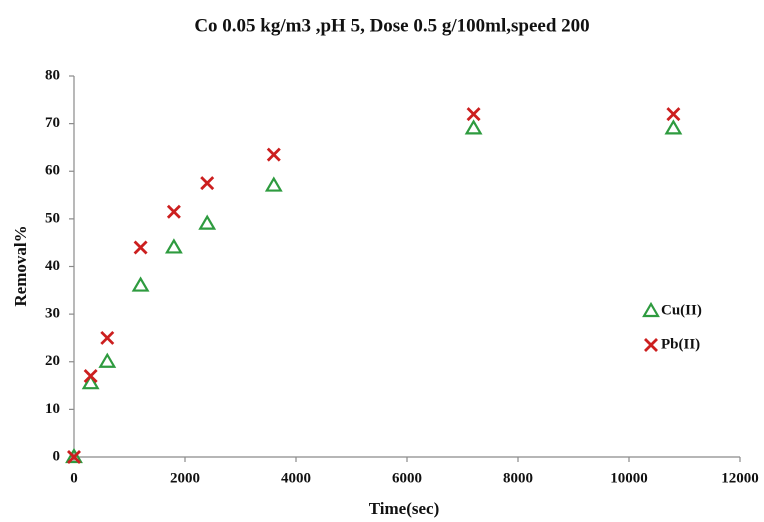  What do you see at coordinates (185, 478) in the screenshot?
I see `x-tick-label: 2000` at bounding box center [185, 478].